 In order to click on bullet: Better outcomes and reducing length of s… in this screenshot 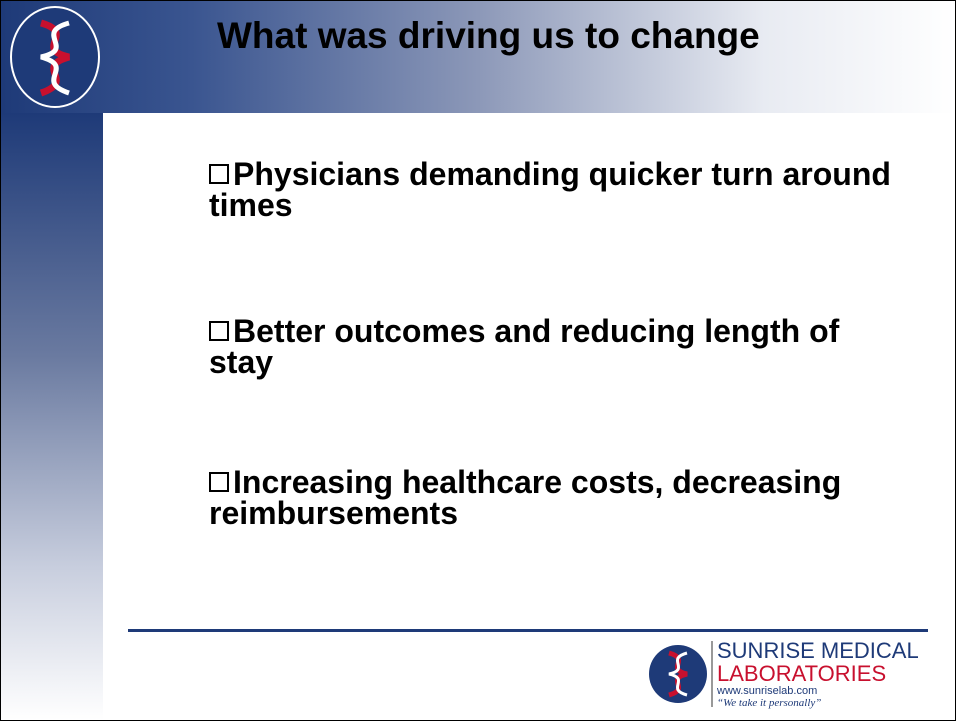, I will do `click(559, 346)`.